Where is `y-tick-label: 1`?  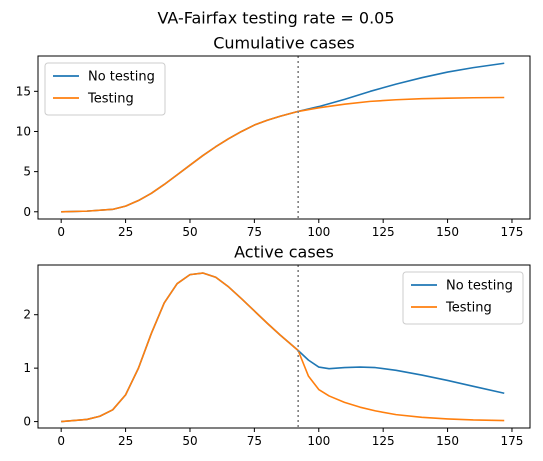
y-tick-label: 1 is located at coordinates (27, 368).